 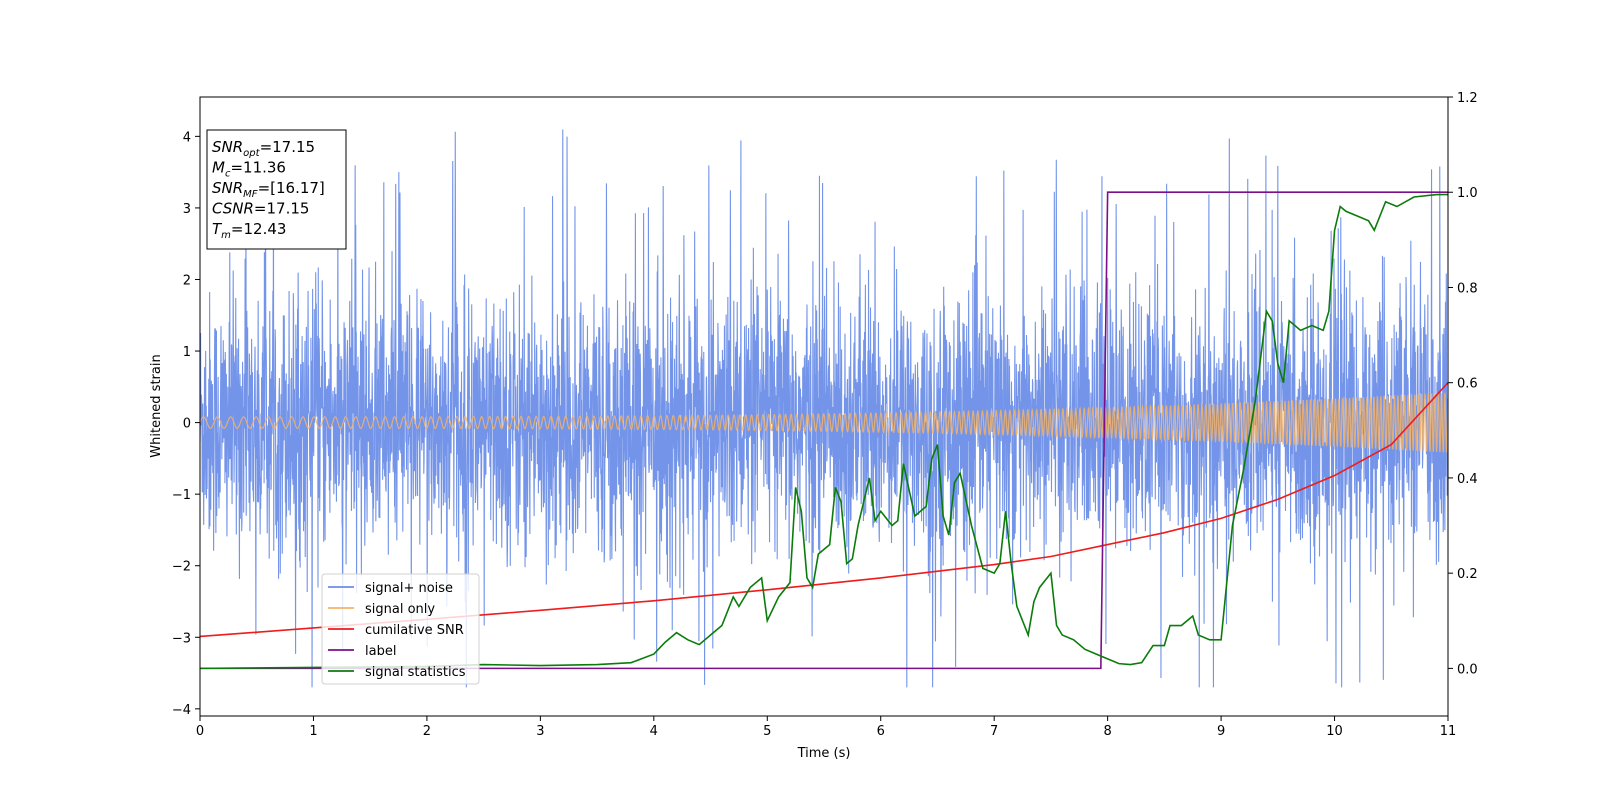 What do you see at coordinates (1467, 98) in the screenshot?
I see `y2-tick-label: 1.2` at bounding box center [1467, 98].